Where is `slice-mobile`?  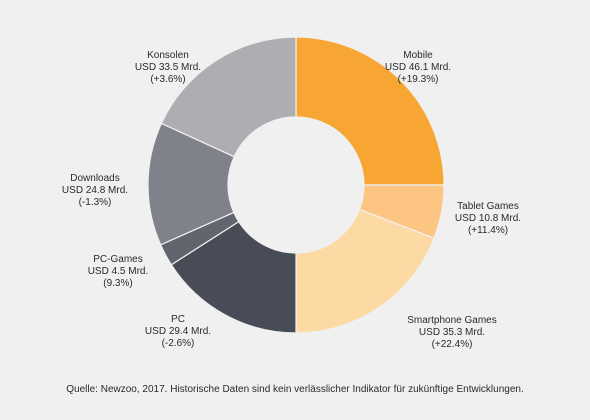
slice-mobile is located at coordinates (370, 111).